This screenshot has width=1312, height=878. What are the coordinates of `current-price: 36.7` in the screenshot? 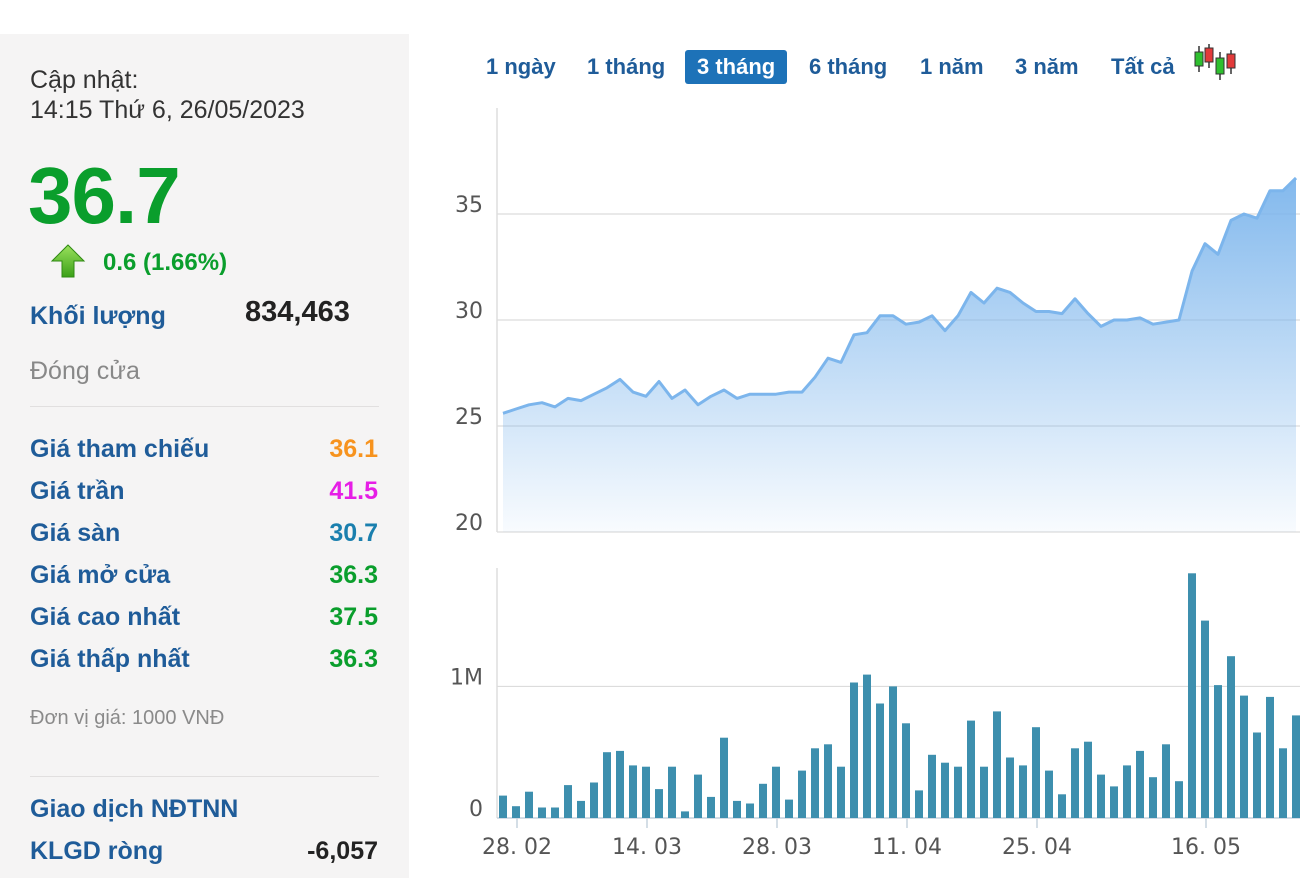 It's located at (104, 195).